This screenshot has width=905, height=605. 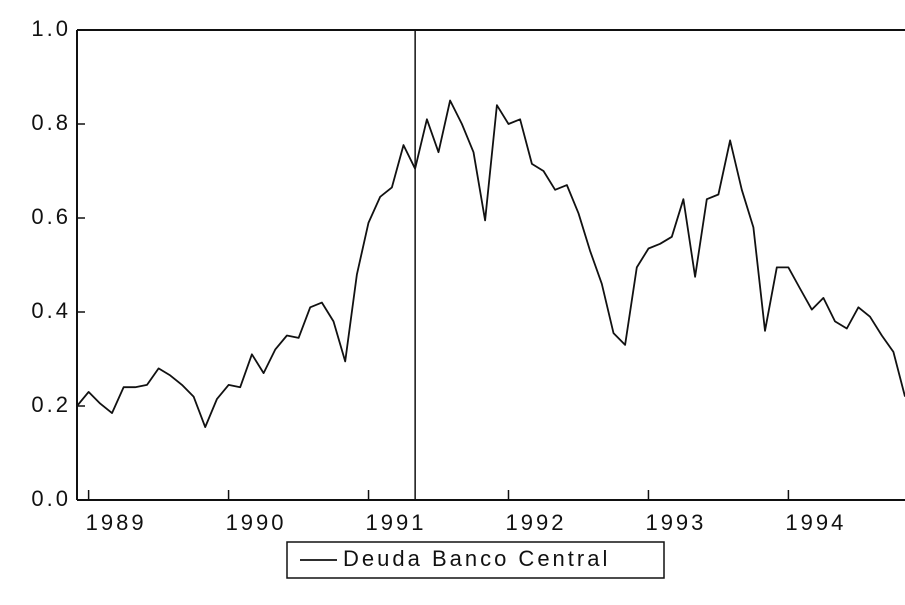 I want to click on y-tick-label: 0.4, so click(x=51, y=310).